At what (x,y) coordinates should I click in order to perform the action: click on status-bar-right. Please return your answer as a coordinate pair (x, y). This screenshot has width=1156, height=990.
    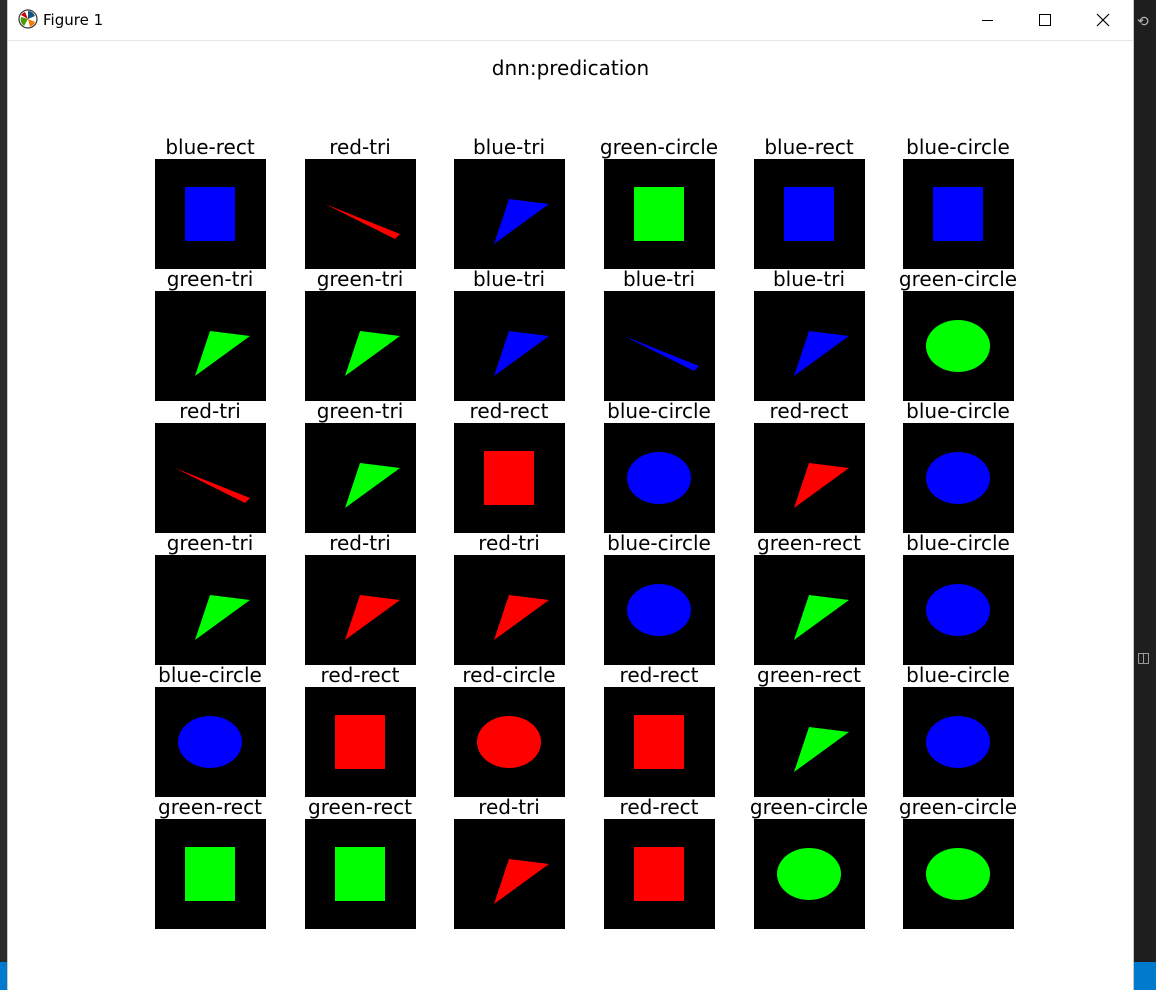
    Looking at the image, I should click on (1144, 976).